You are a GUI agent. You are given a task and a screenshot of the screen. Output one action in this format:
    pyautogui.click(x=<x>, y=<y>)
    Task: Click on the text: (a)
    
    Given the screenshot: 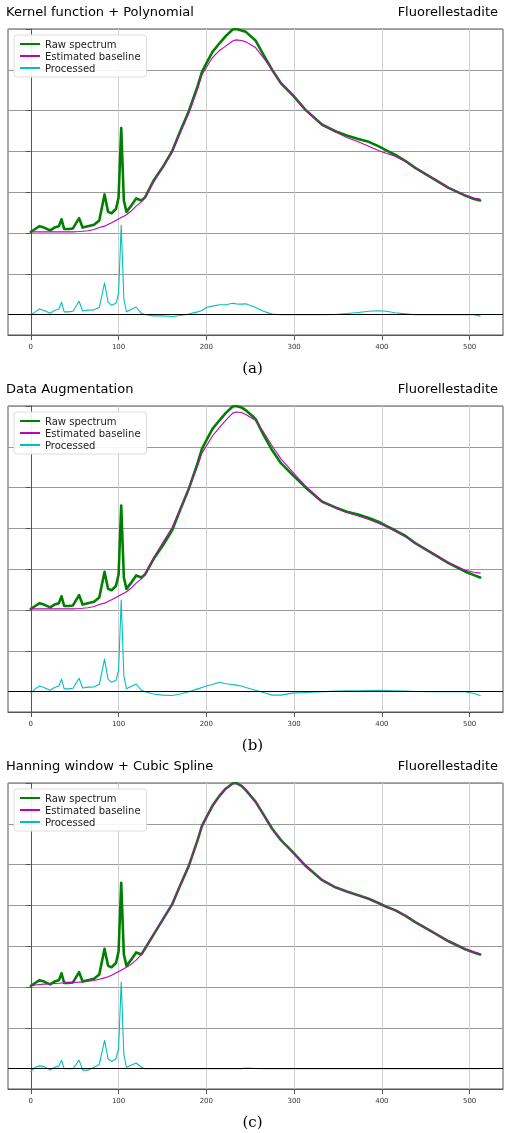 What is the action you would take?
    pyautogui.click(x=252, y=367)
    